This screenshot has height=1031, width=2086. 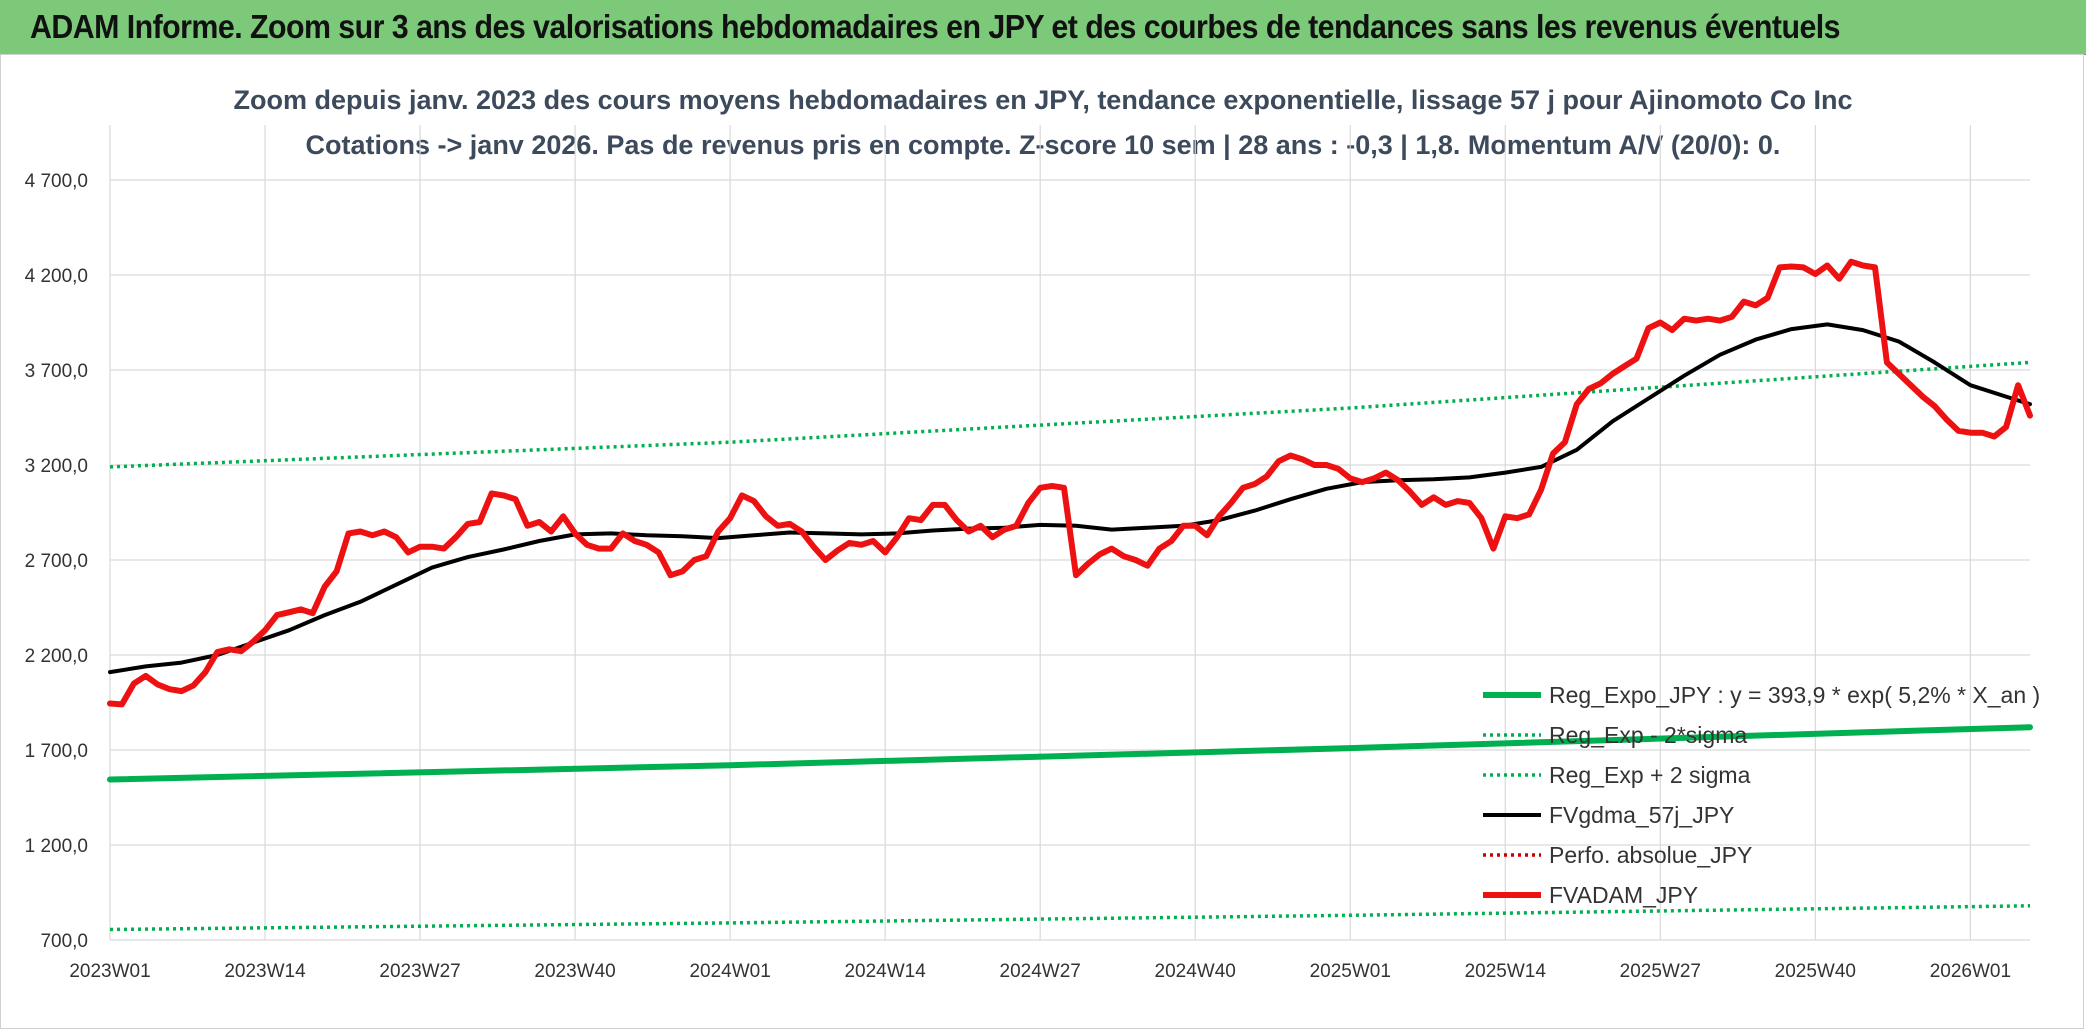 What do you see at coordinates (56, 276) in the screenshot?
I see `y-tick-label: 4 200,0` at bounding box center [56, 276].